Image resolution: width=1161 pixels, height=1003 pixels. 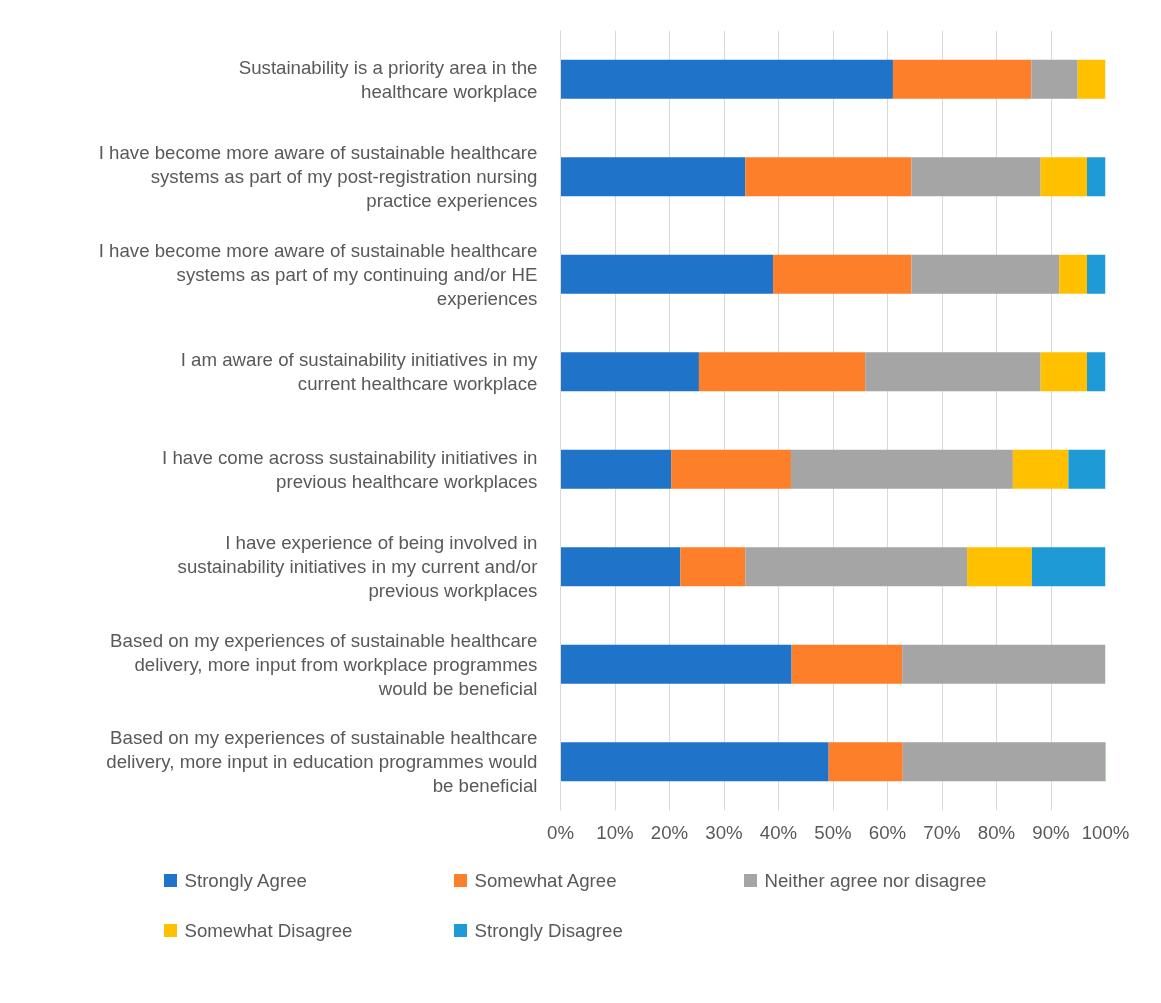 I want to click on legend-label: Somewhat Disagree, so click(x=268, y=930).